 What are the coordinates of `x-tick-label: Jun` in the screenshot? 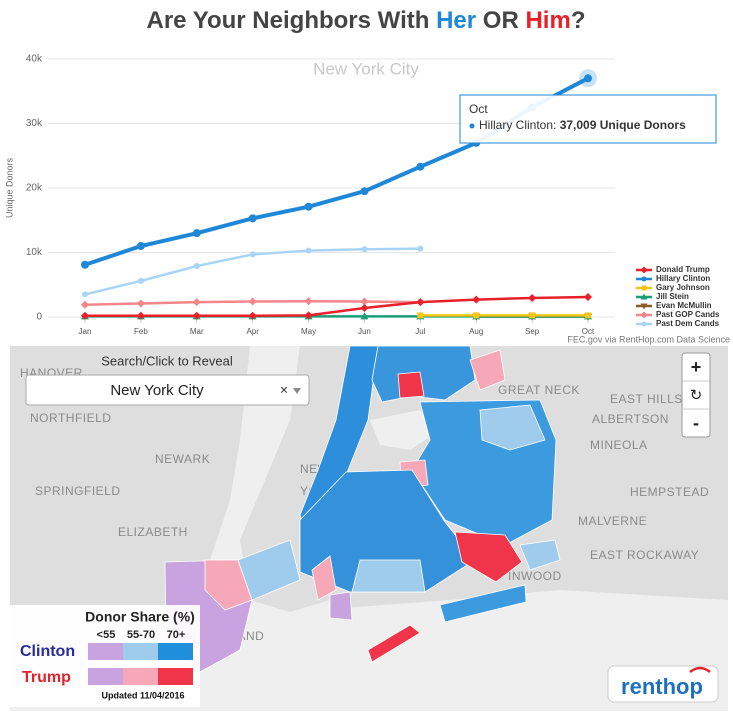 It's located at (364, 331).